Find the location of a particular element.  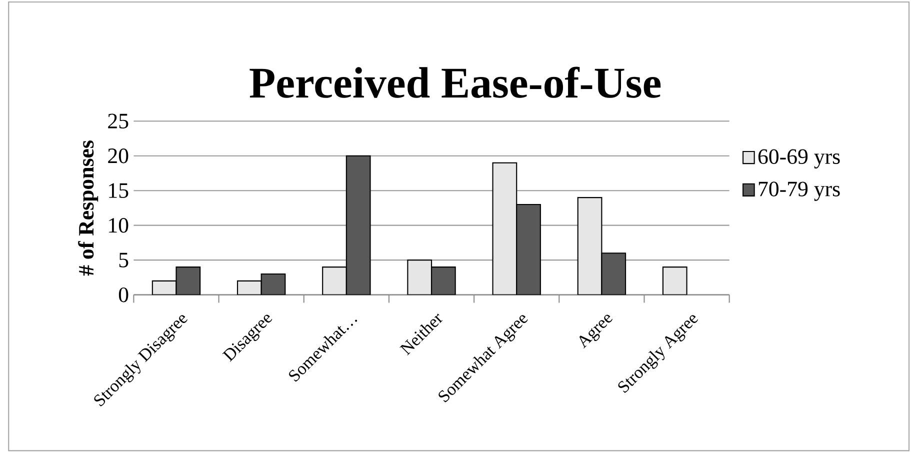

y-axis-title: # of Responses is located at coordinates (88, 208).